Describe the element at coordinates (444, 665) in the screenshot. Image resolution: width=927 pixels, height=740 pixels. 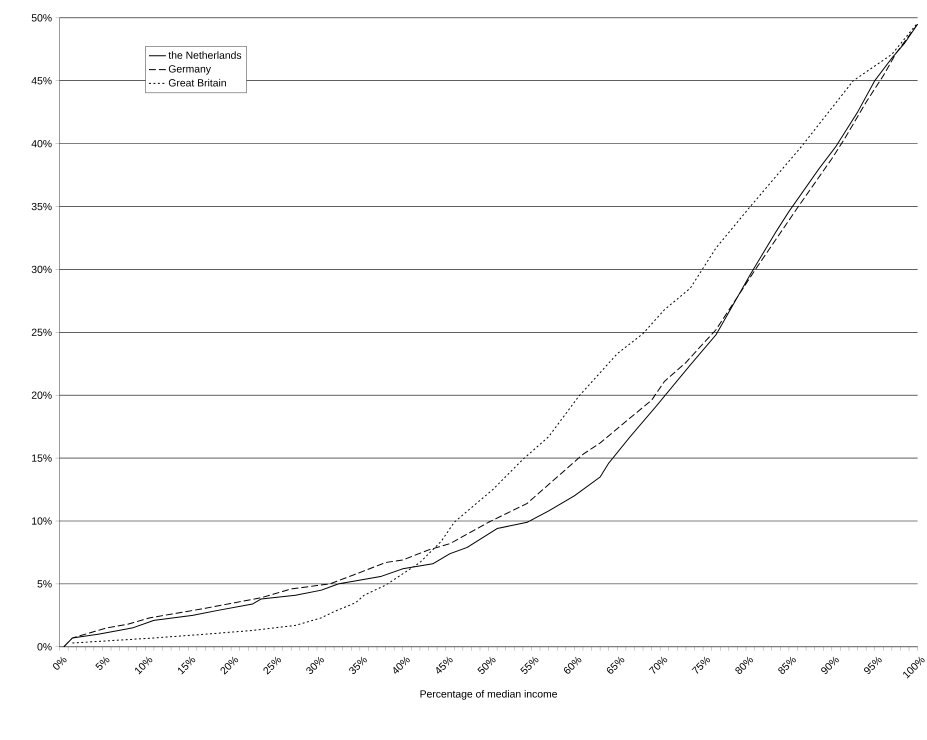
I see `x-tick-label: 45%` at that location.